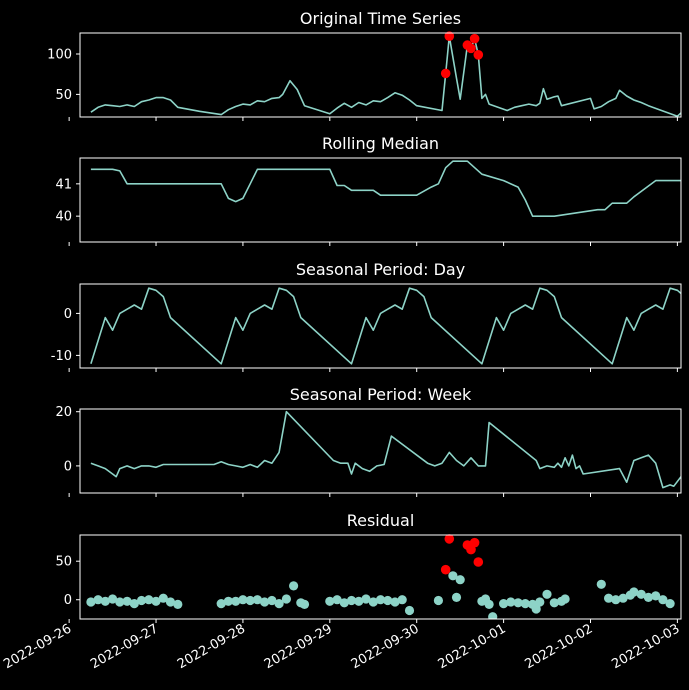 Image resolution: width=689 pixels, height=690 pixels. I want to click on y-tick-label: 20, so click(63, 412).